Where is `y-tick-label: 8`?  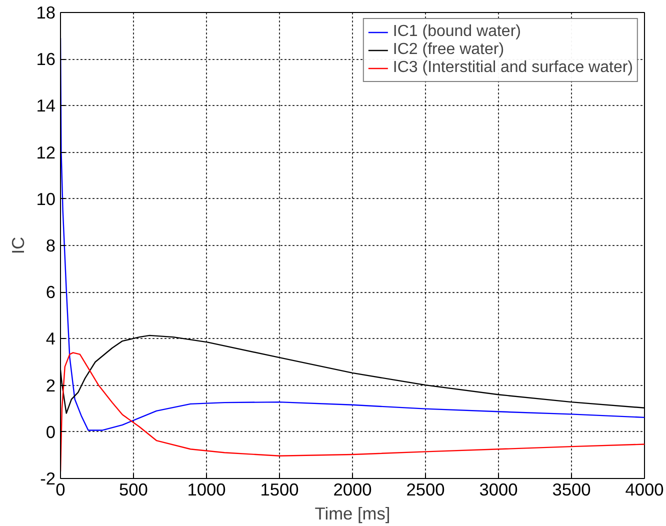 y-tick-label: 8 is located at coordinates (51, 246).